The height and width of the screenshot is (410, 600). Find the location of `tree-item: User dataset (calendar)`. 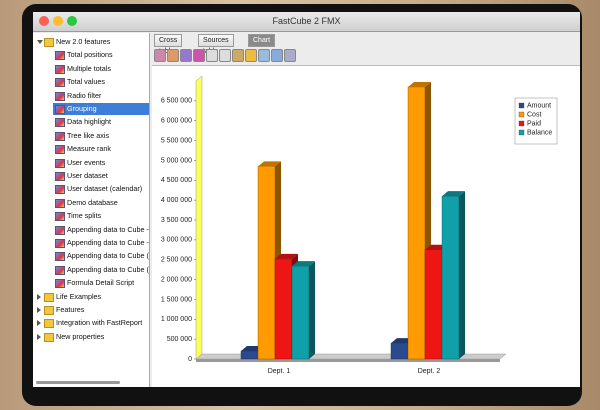

tree-item: User dataset (calendar) is located at coordinates (101, 189).